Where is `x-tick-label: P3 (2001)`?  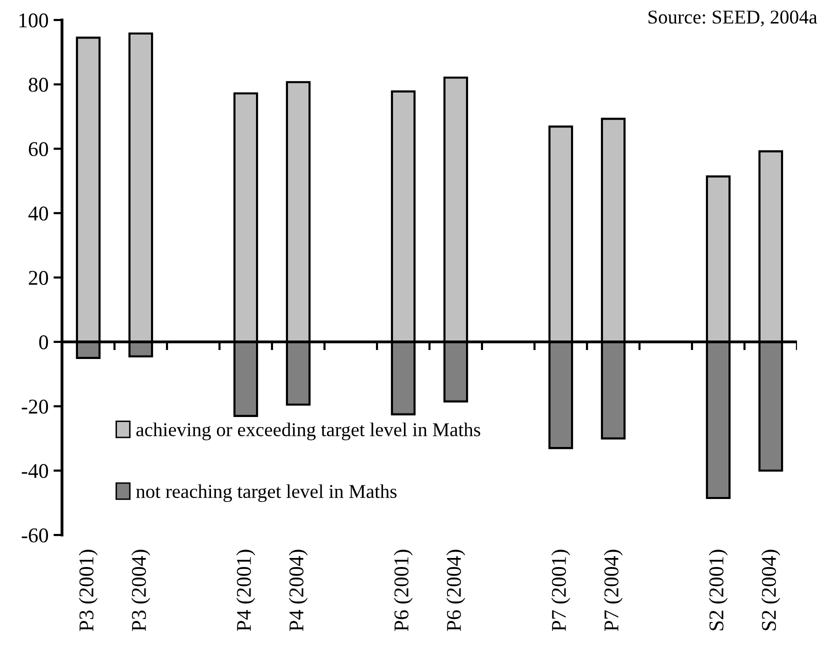 x-tick-label: P3 (2001) is located at coordinates (88, 591).